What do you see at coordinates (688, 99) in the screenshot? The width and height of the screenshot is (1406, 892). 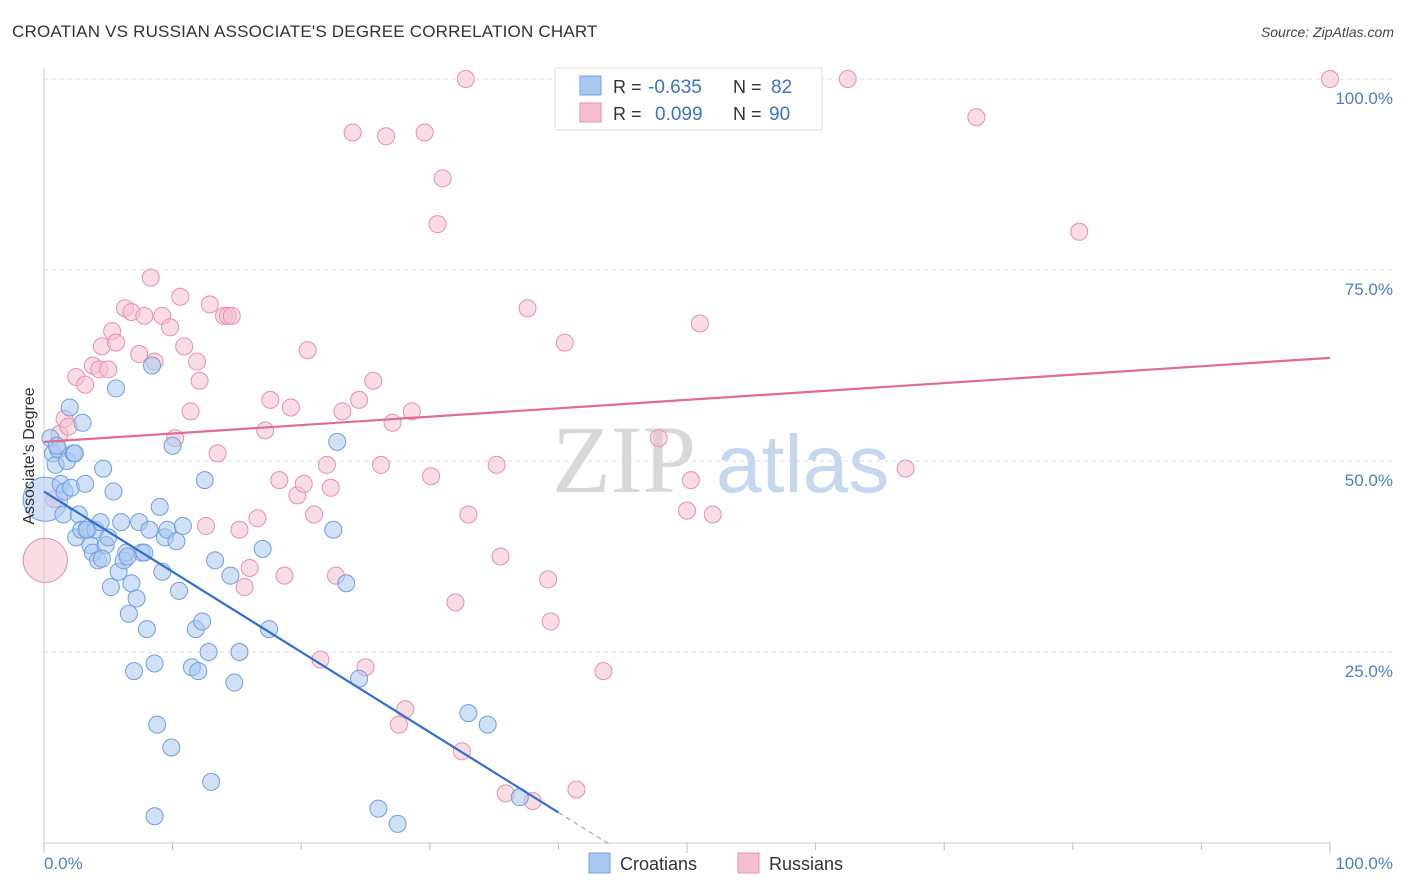 I see `stats-legend: R = -0.635 N = 82 R = 0.099 N = 90` at bounding box center [688, 99].